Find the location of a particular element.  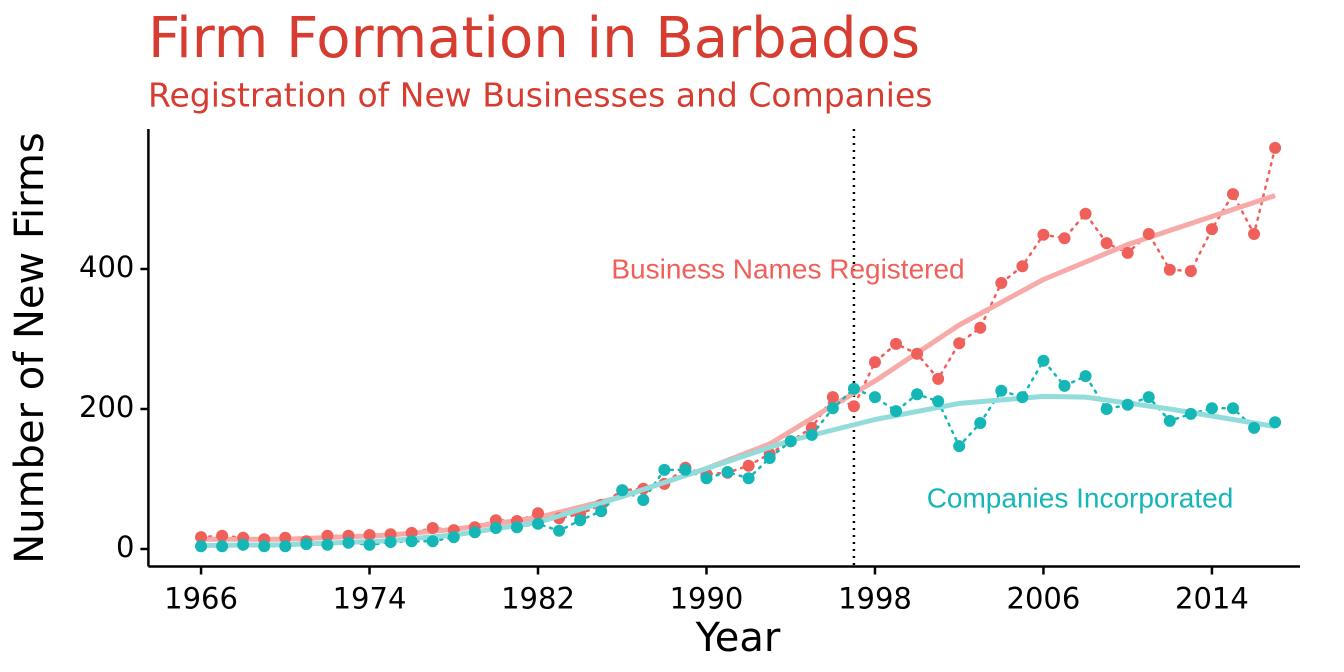

series-label: Business Names Registered is located at coordinates (787, 268).